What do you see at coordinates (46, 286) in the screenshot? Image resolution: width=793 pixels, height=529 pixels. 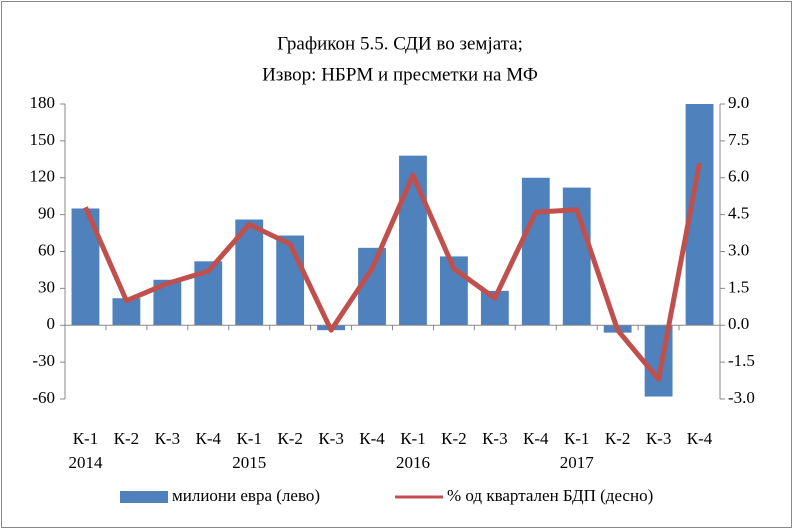 I see `y-tick-label: 30` at bounding box center [46, 286].